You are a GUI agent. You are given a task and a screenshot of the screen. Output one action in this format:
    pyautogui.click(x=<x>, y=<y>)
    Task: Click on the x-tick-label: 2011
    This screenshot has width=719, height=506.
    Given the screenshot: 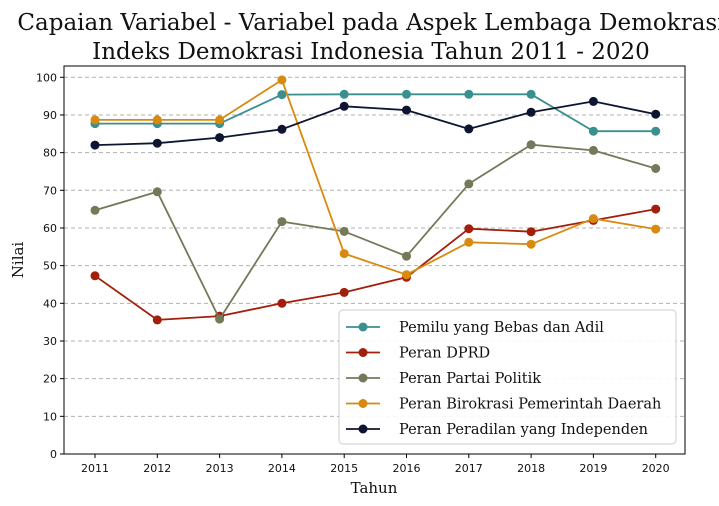 What is the action you would take?
    pyautogui.click(x=95, y=468)
    